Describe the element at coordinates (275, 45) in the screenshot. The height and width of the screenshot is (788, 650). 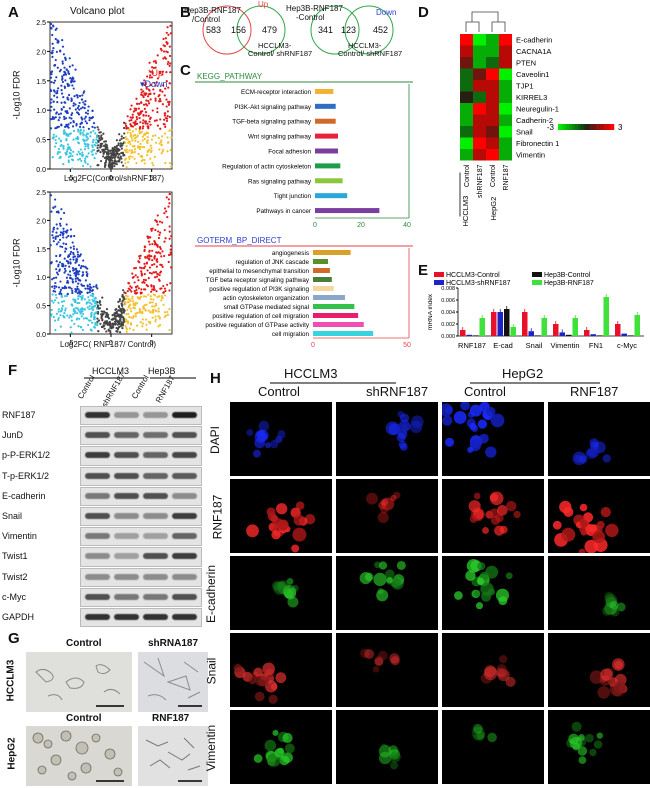
I see `venn-up-bottom-1: HCCLM3-` at that location.